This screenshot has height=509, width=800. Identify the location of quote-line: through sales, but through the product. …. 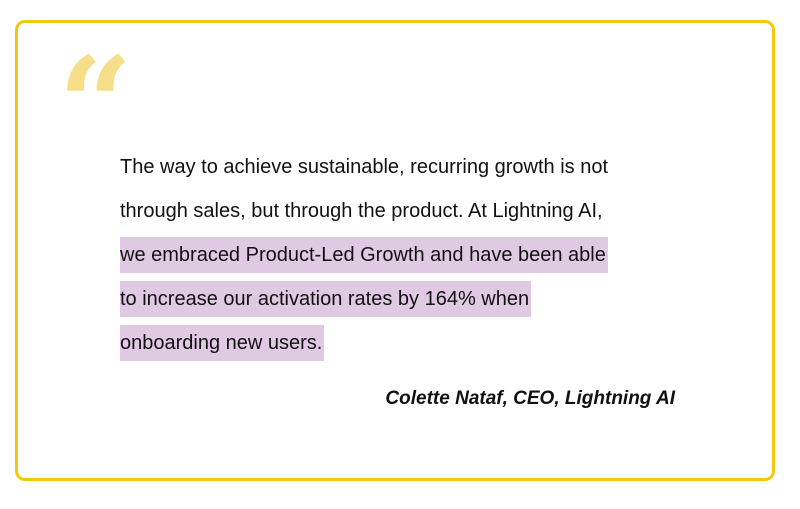
(400, 211).